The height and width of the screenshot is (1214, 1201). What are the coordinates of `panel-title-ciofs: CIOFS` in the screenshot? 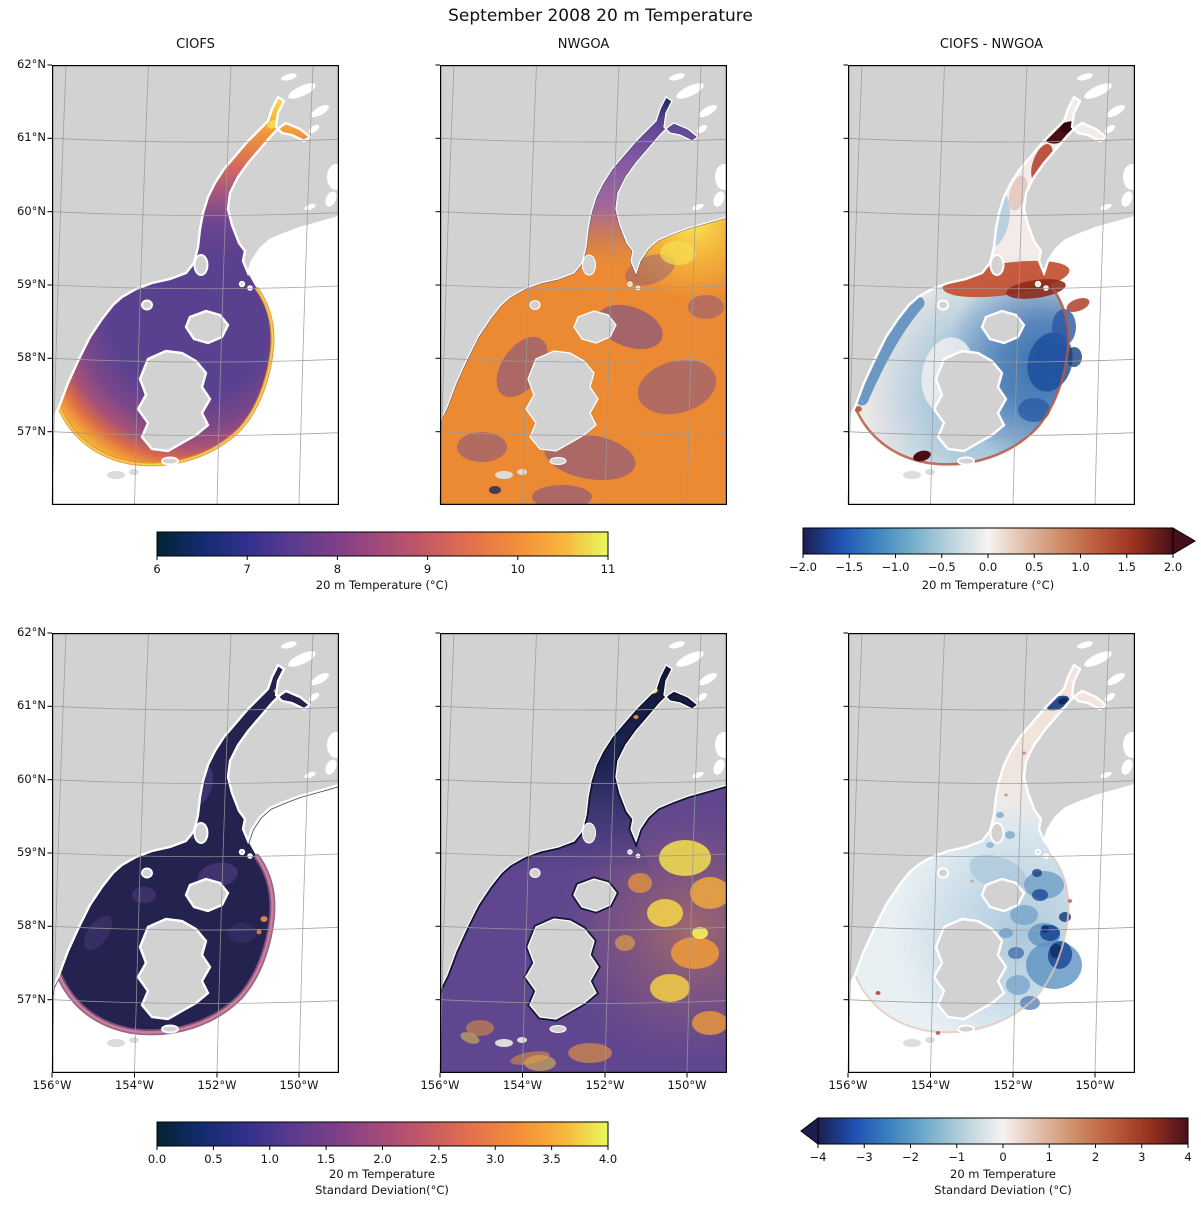 It's located at (195, 44).